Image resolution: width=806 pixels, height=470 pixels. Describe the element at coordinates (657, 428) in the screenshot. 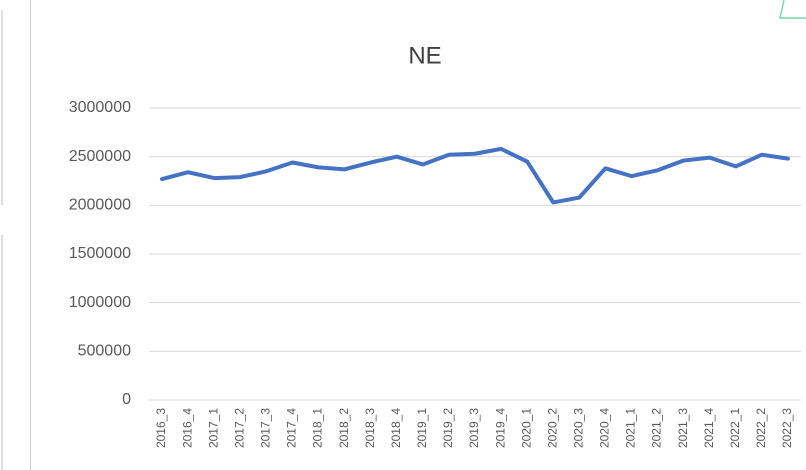

I see `x-tick-label: 2021_2` at that location.